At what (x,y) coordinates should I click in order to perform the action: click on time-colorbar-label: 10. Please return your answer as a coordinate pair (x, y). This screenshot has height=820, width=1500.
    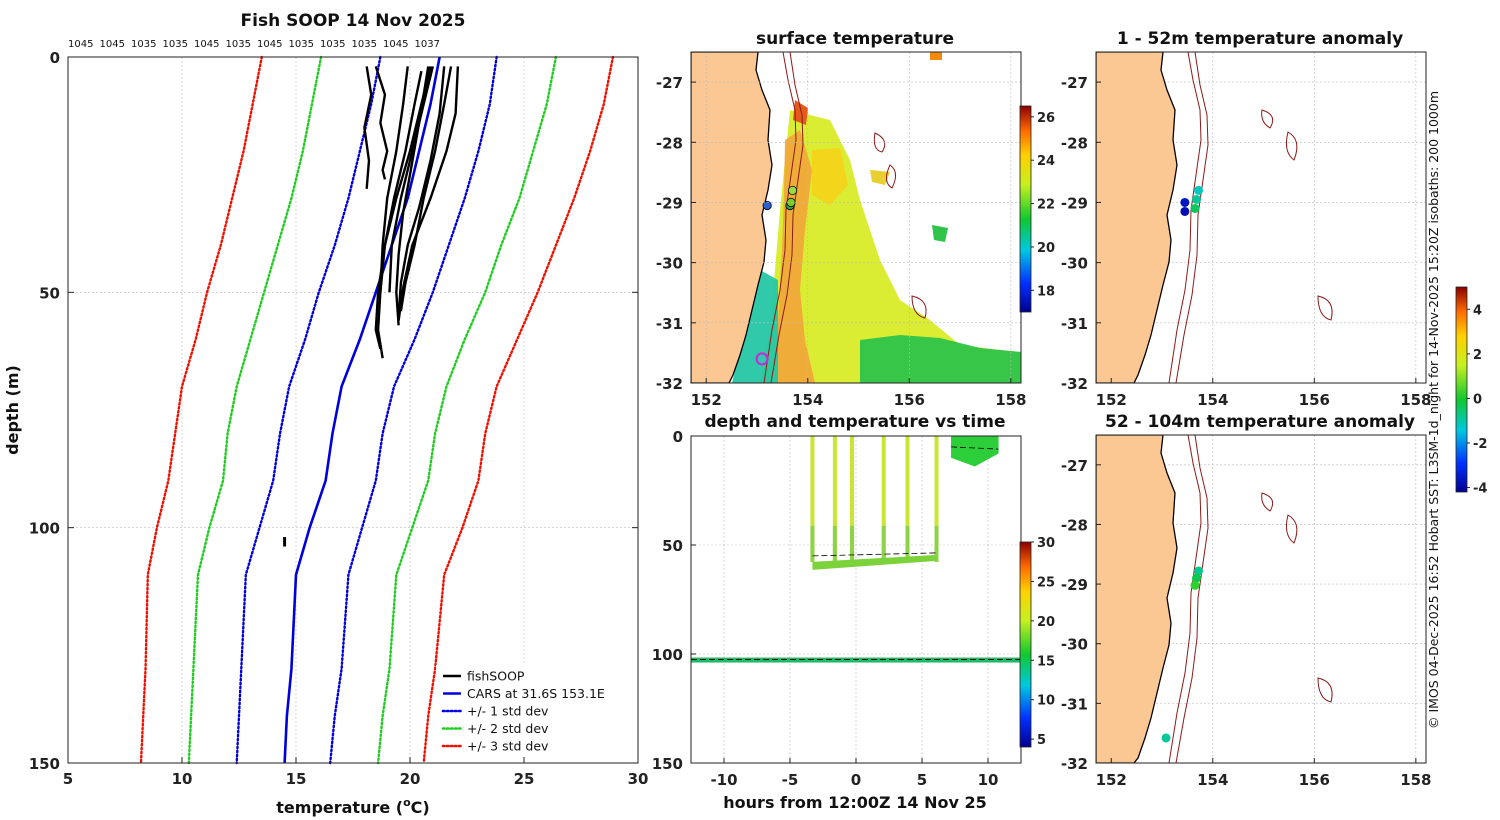
    Looking at the image, I should click on (1046, 701).